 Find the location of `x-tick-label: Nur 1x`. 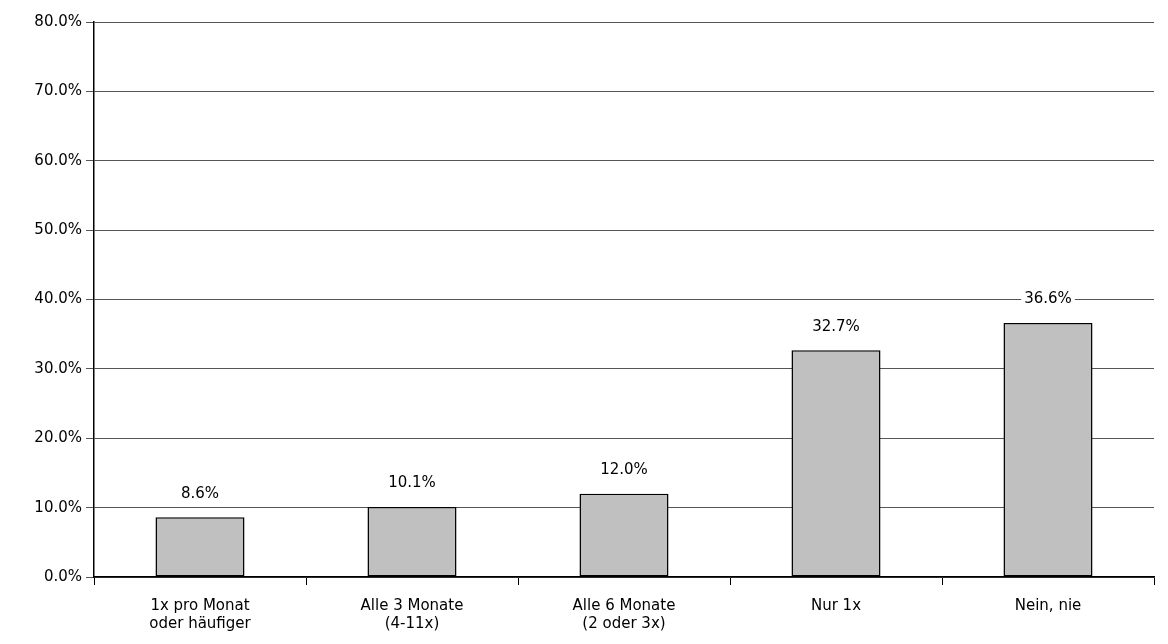

x-tick-label: Nur 1x is located at coordinates (836, 604).